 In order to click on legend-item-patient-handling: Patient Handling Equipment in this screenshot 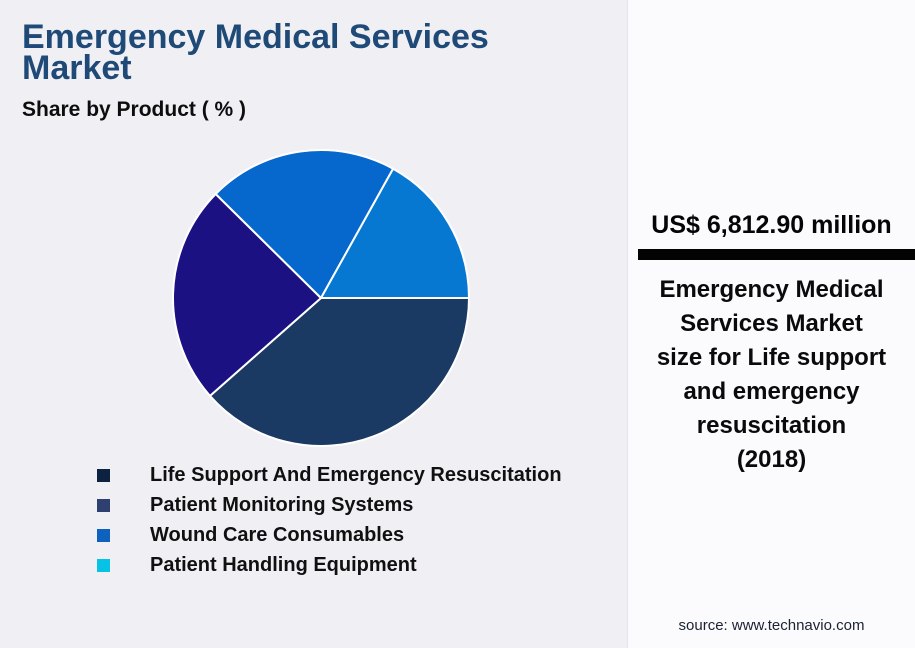, I will do `click(329, 565)`.